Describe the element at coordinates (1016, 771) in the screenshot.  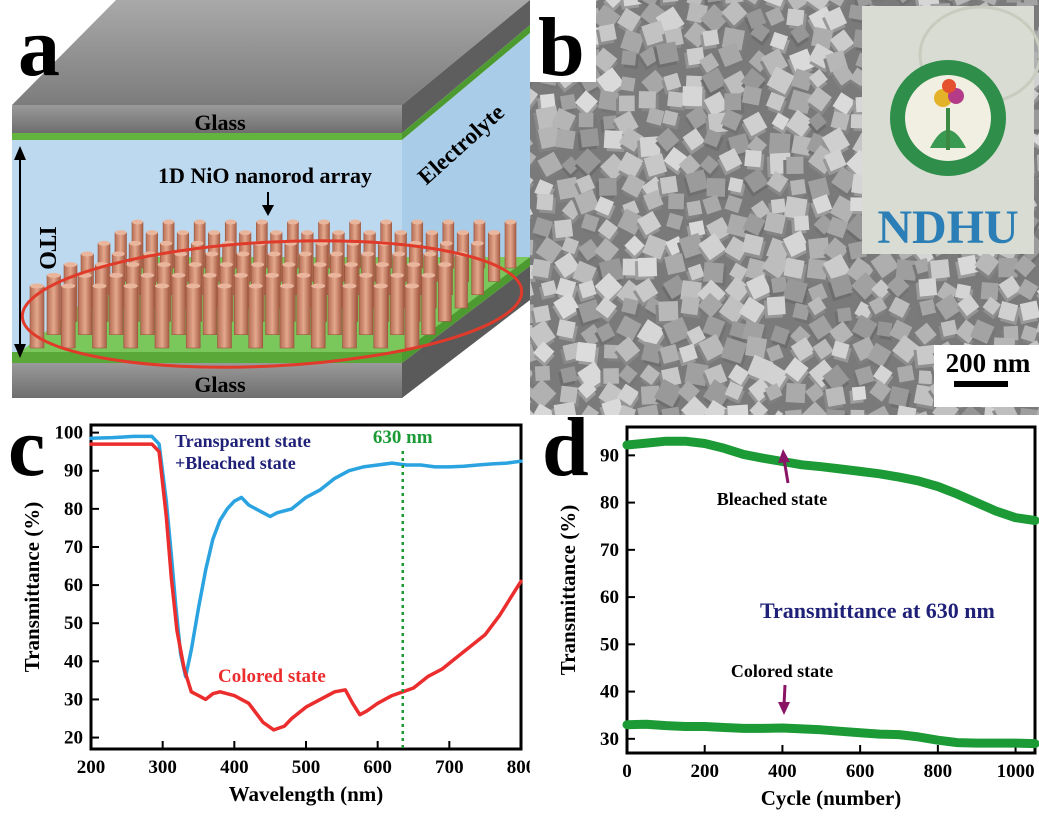
I see `x-tick-label: 1000` at that location.